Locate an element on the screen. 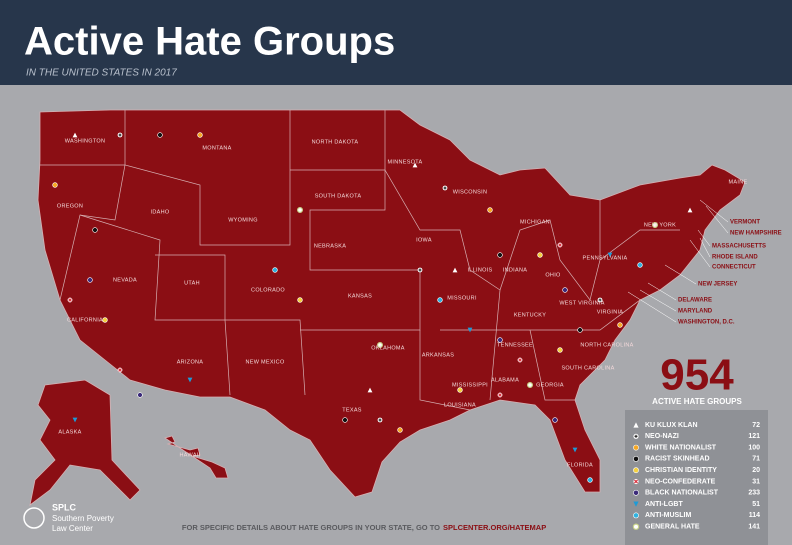  legend-count: 114 is located at coordinates (754, 515).